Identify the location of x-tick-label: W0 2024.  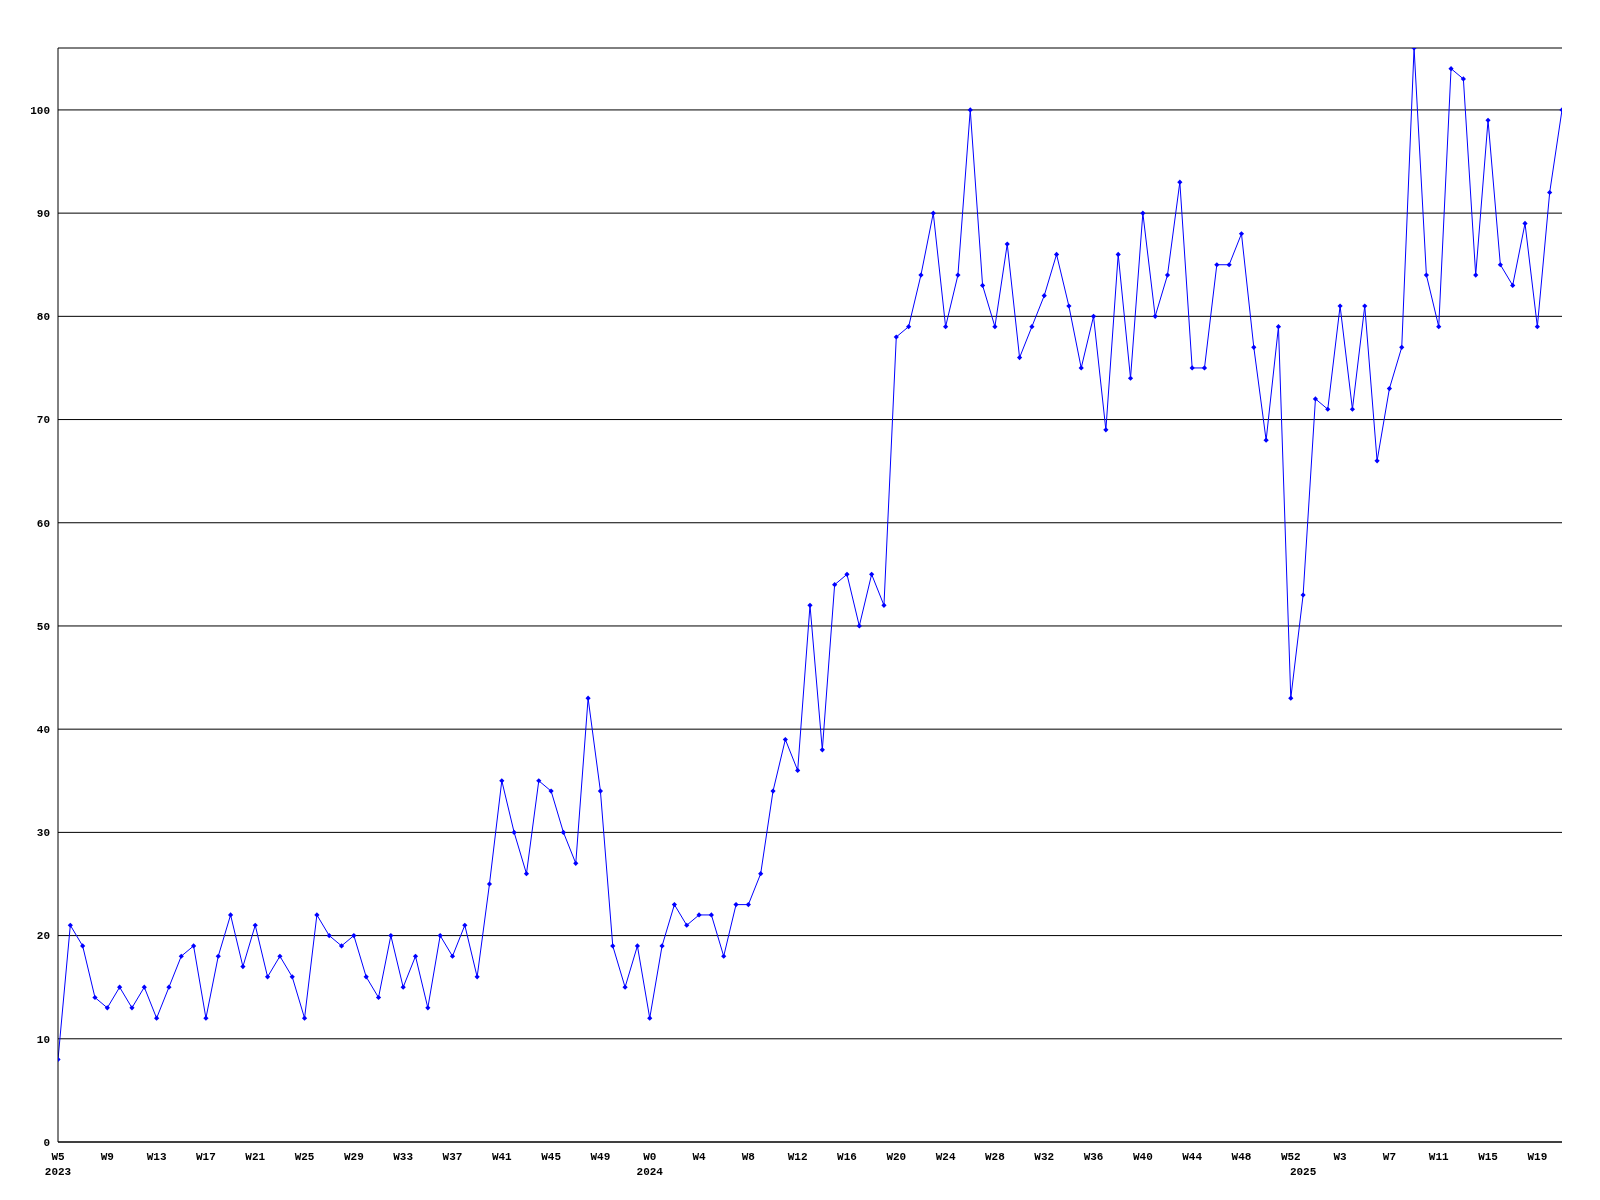
(650, 1164).